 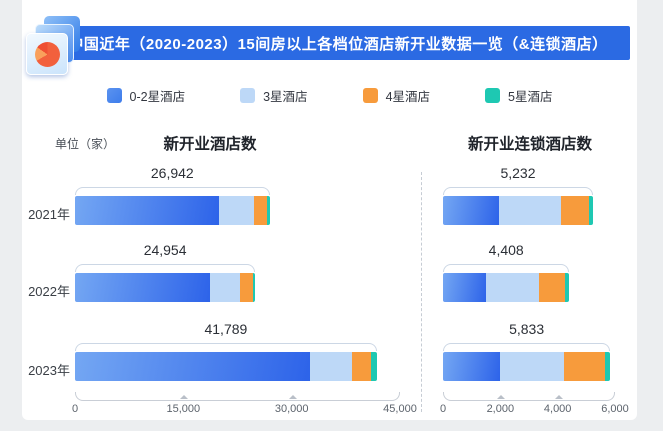 I want to click on axis-tick-label: 45,000, so click(x=400, y=409).